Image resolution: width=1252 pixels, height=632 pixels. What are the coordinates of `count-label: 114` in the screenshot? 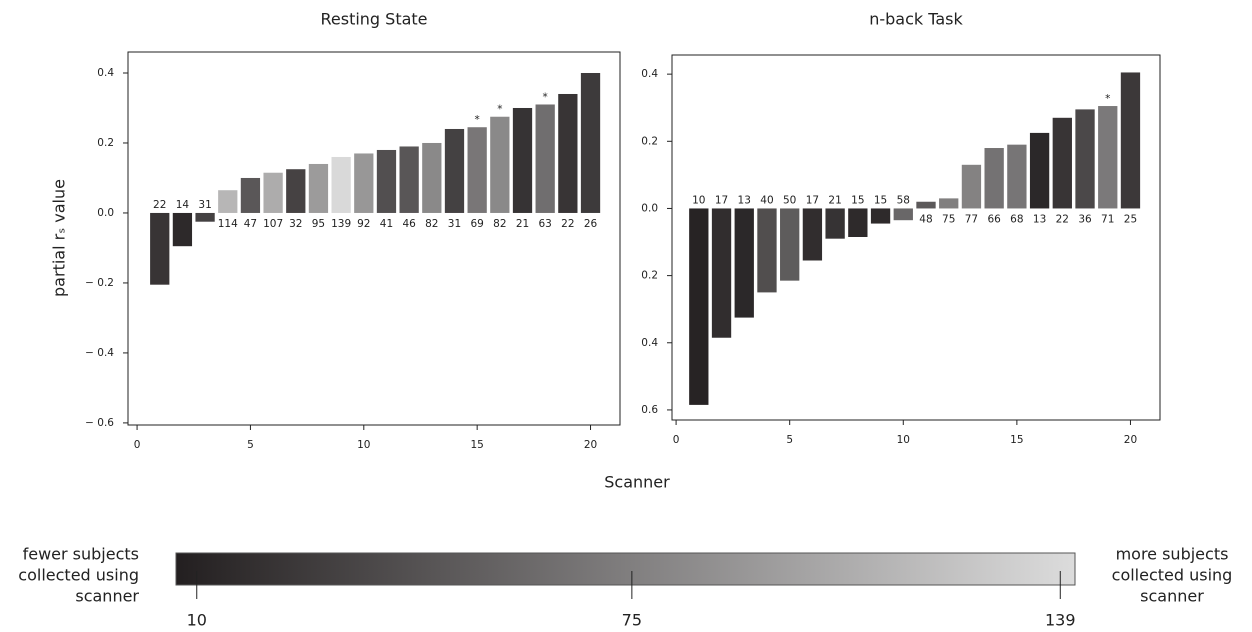 It's located at (228, 224).